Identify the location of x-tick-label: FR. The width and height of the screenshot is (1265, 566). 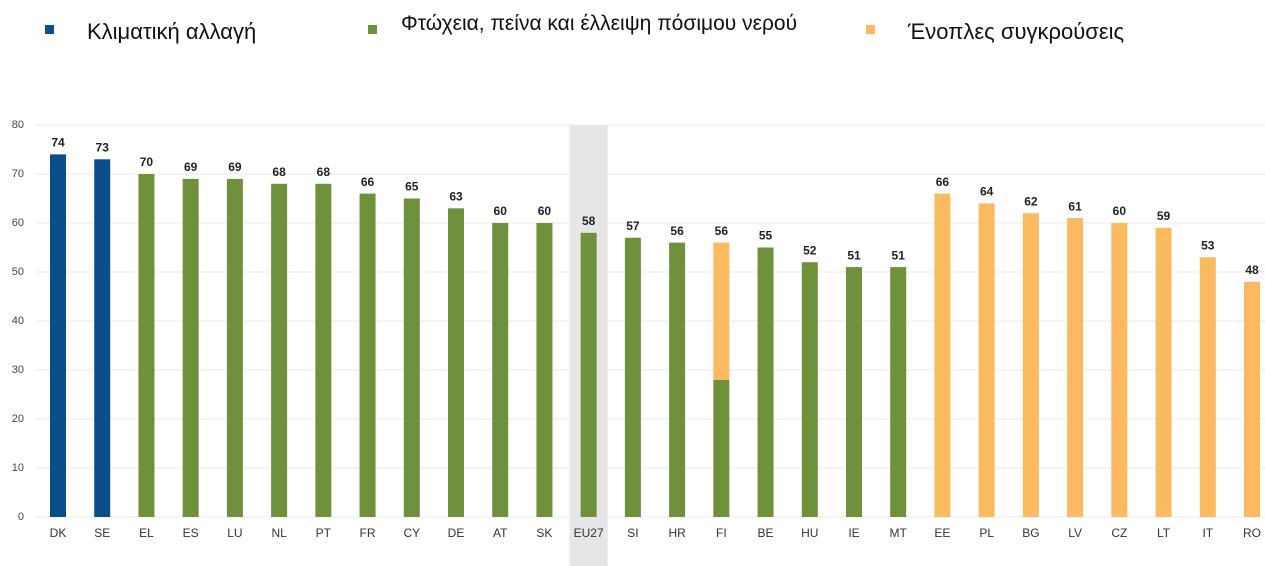
(368, 533).